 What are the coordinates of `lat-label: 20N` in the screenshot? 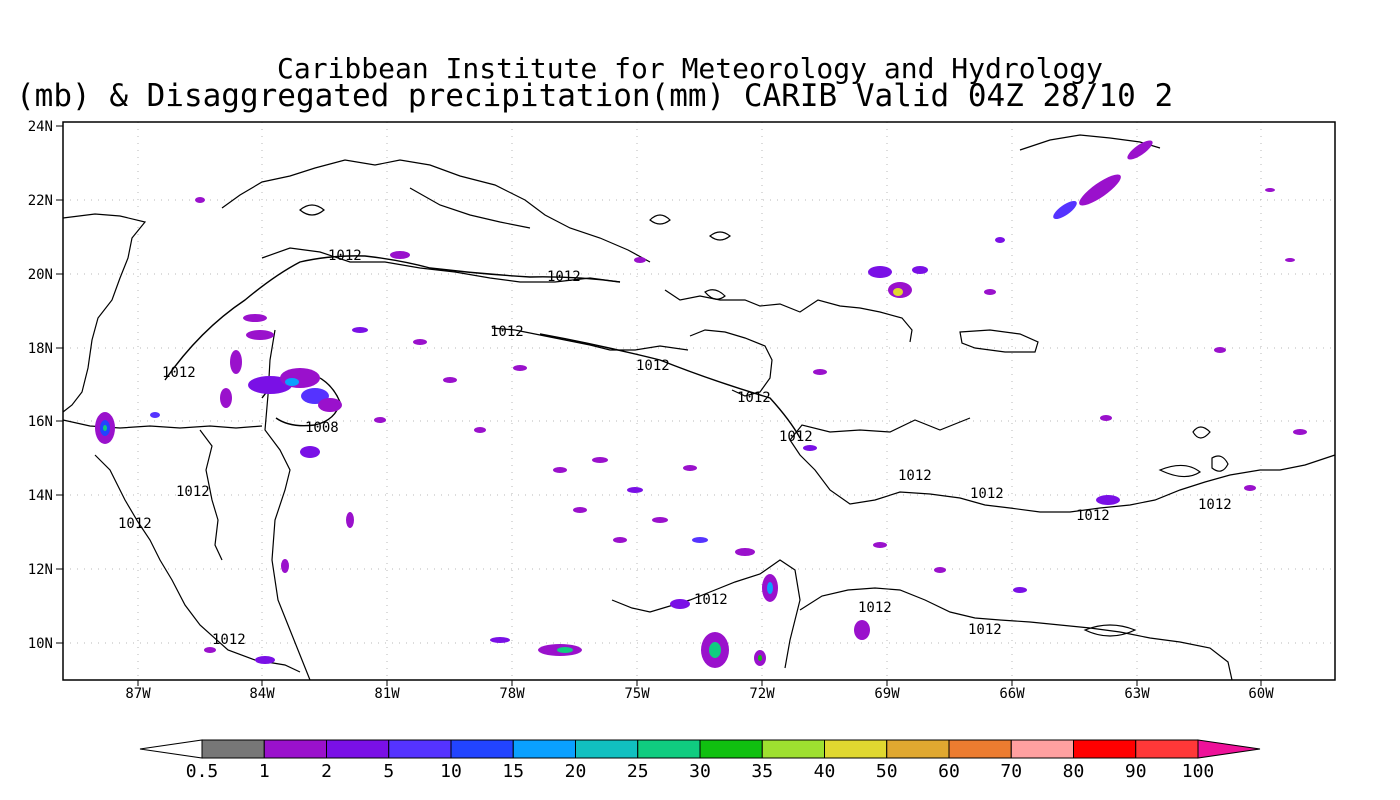 It's located at (40, 275).